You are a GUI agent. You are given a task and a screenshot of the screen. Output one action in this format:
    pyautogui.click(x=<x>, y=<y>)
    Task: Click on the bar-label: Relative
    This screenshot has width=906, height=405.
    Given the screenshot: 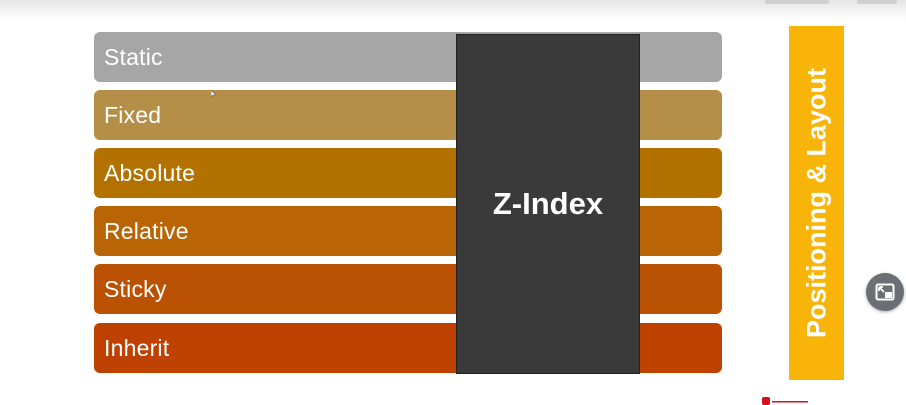 What is the action you would take?
    pyautogui.click(x=146, y=230)
    